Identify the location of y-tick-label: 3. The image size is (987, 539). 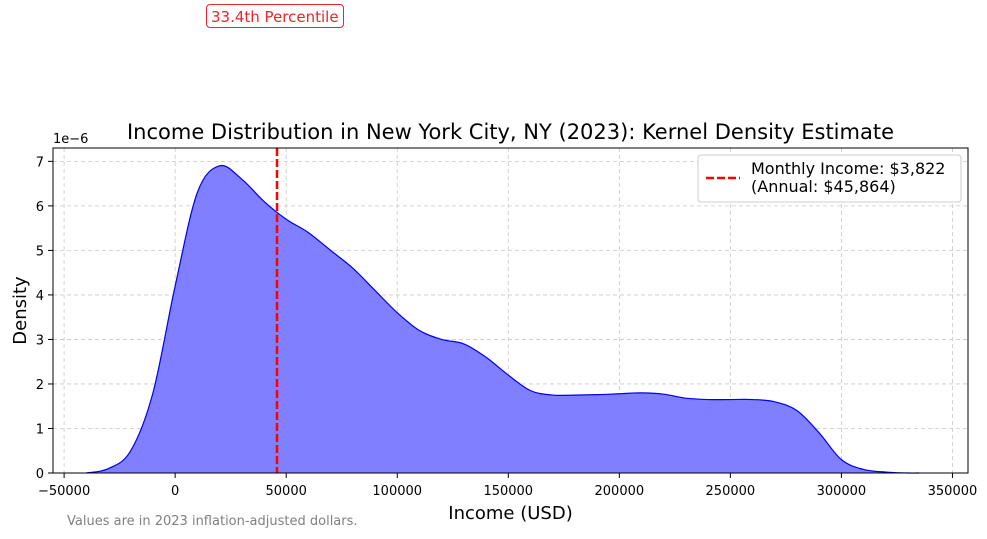
(40, 340).